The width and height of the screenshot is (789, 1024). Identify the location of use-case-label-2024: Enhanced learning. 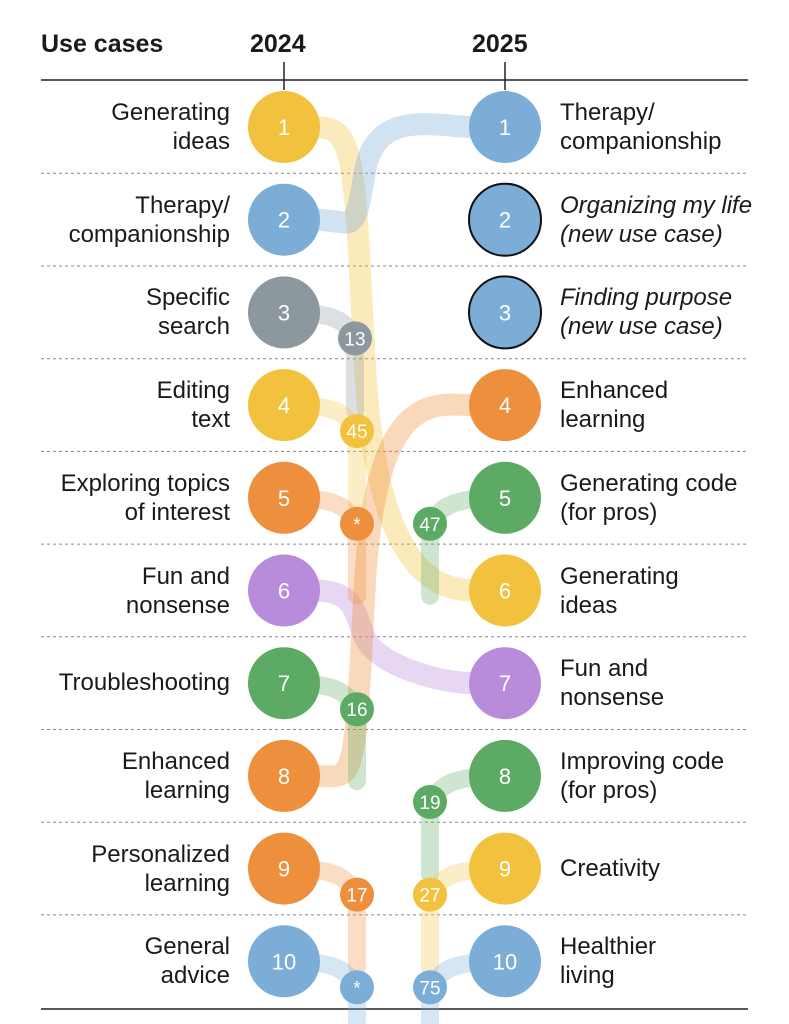
(115, 776).